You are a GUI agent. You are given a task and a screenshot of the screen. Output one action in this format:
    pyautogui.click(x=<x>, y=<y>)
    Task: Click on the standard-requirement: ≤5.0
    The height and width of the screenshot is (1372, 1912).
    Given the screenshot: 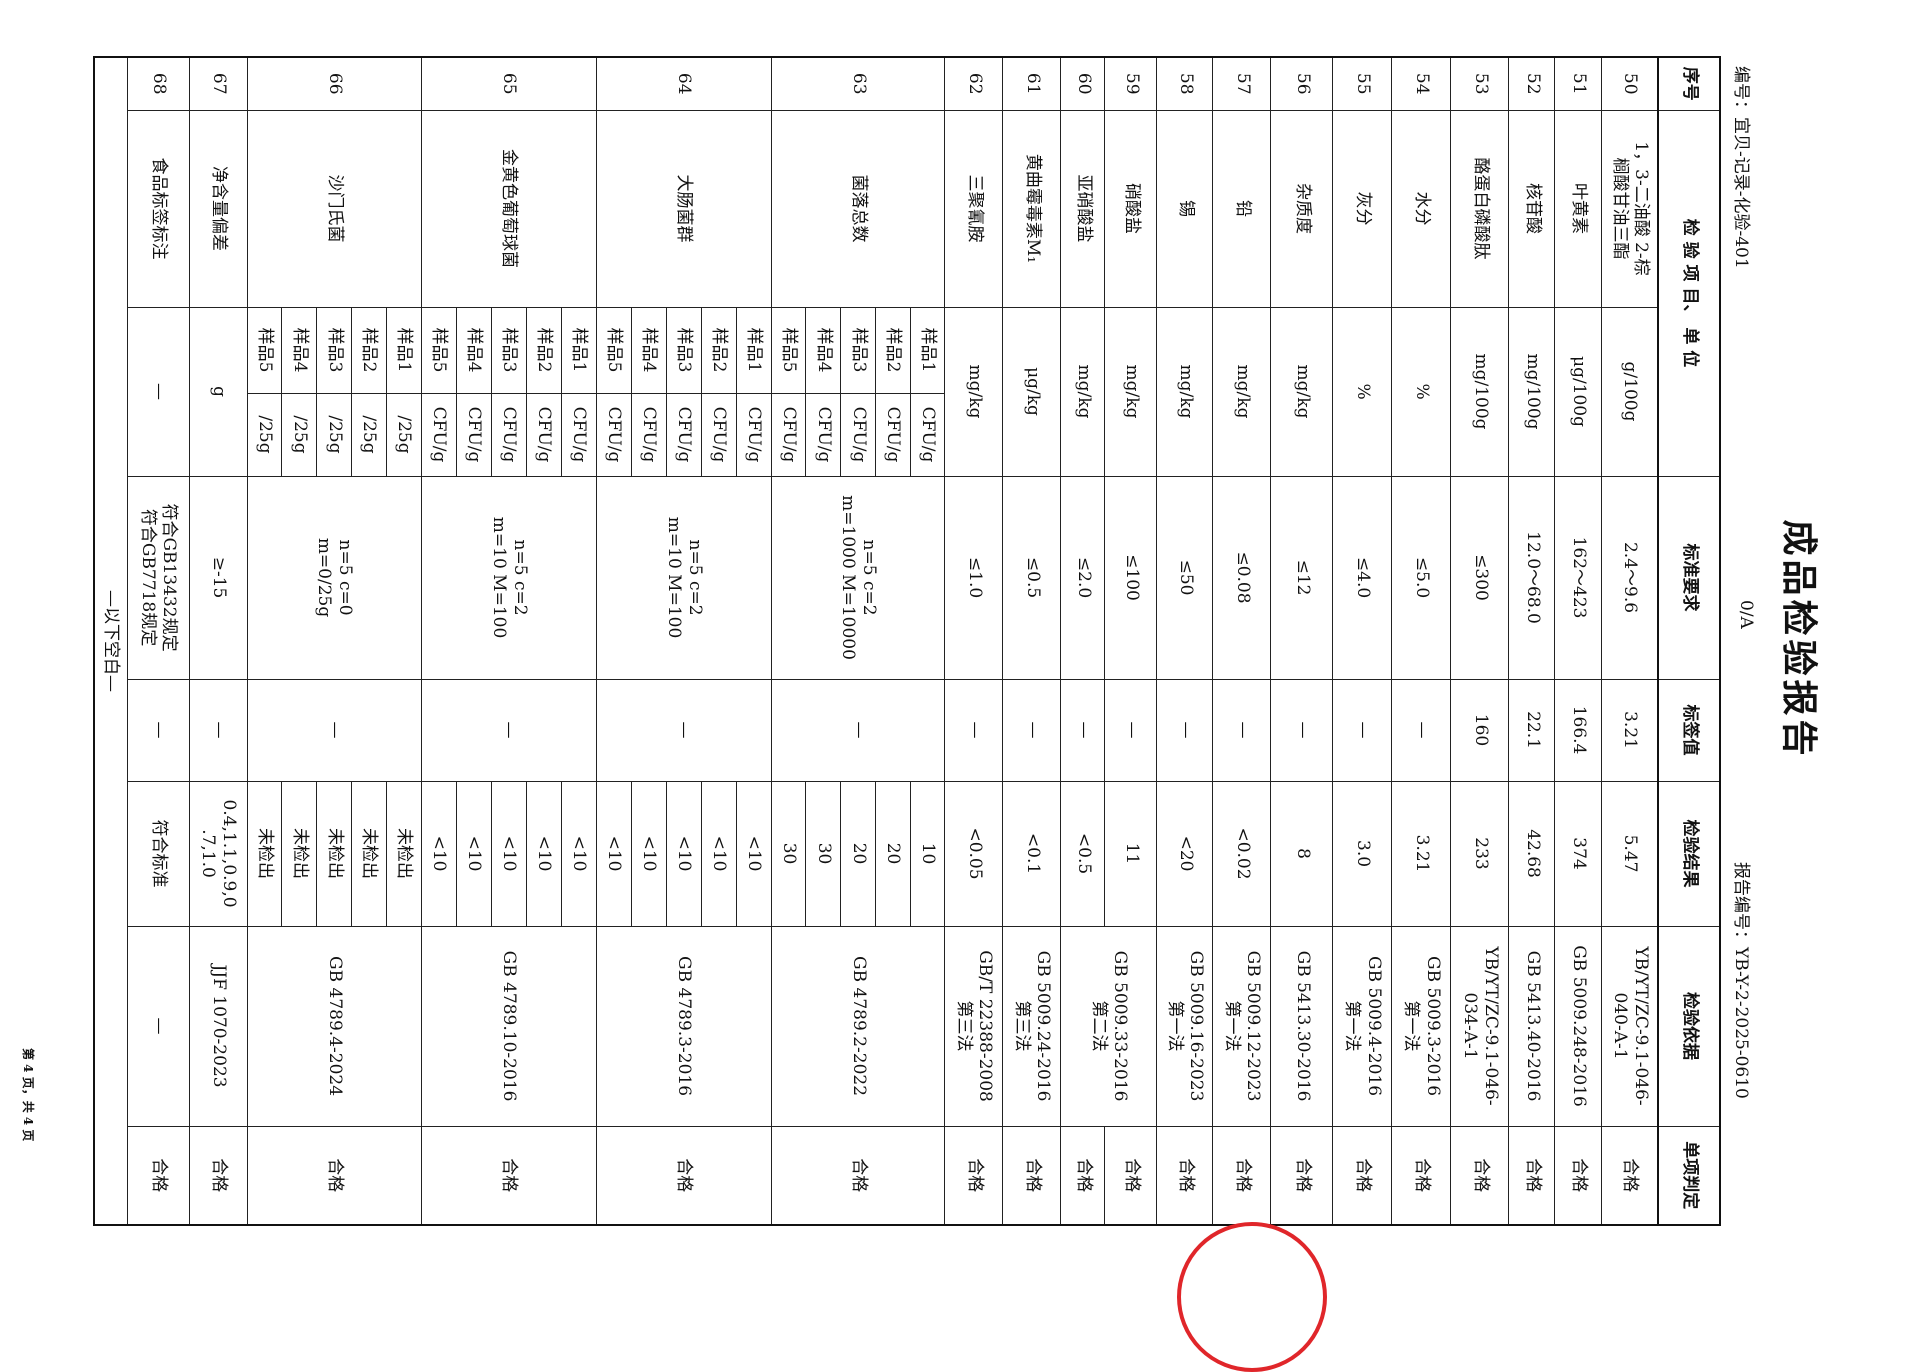 What is the action you would take?
    pyautogui.click(x=1421, y=578)
    